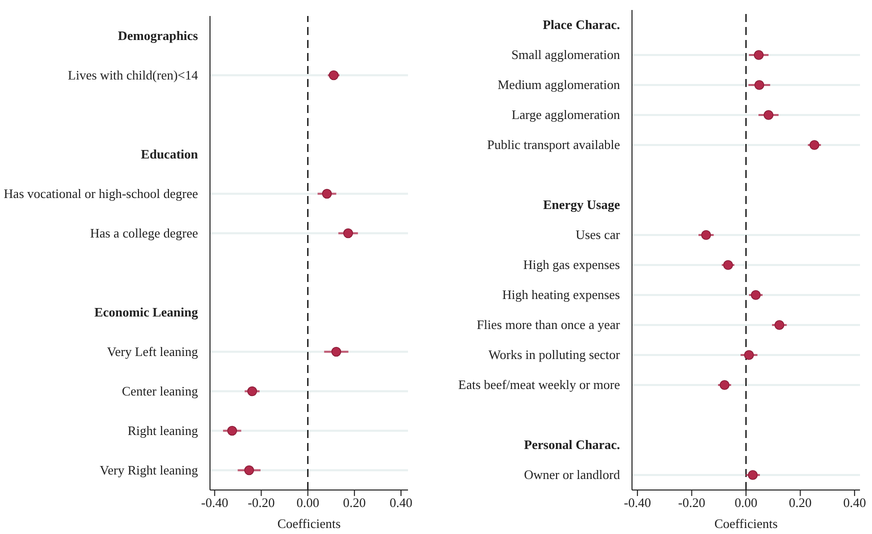  I want to click on y-tick-label: Large agglomeration, so click(566, 114).